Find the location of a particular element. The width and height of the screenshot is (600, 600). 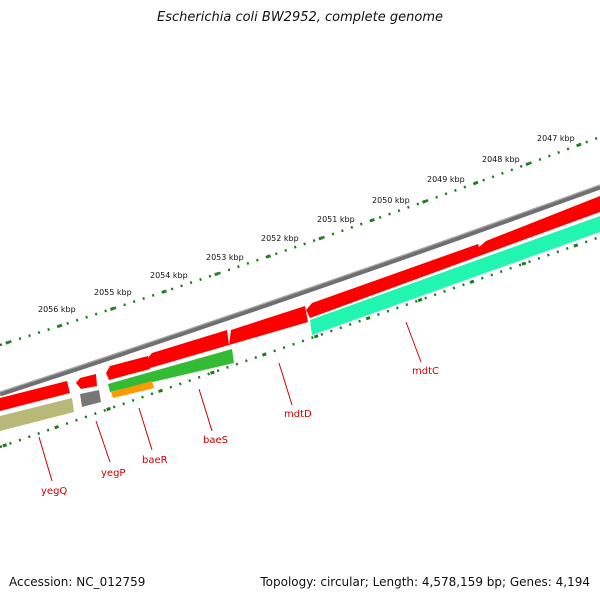

kbp-label-2047: 2047 kbp is located at coordinates (556, 138).